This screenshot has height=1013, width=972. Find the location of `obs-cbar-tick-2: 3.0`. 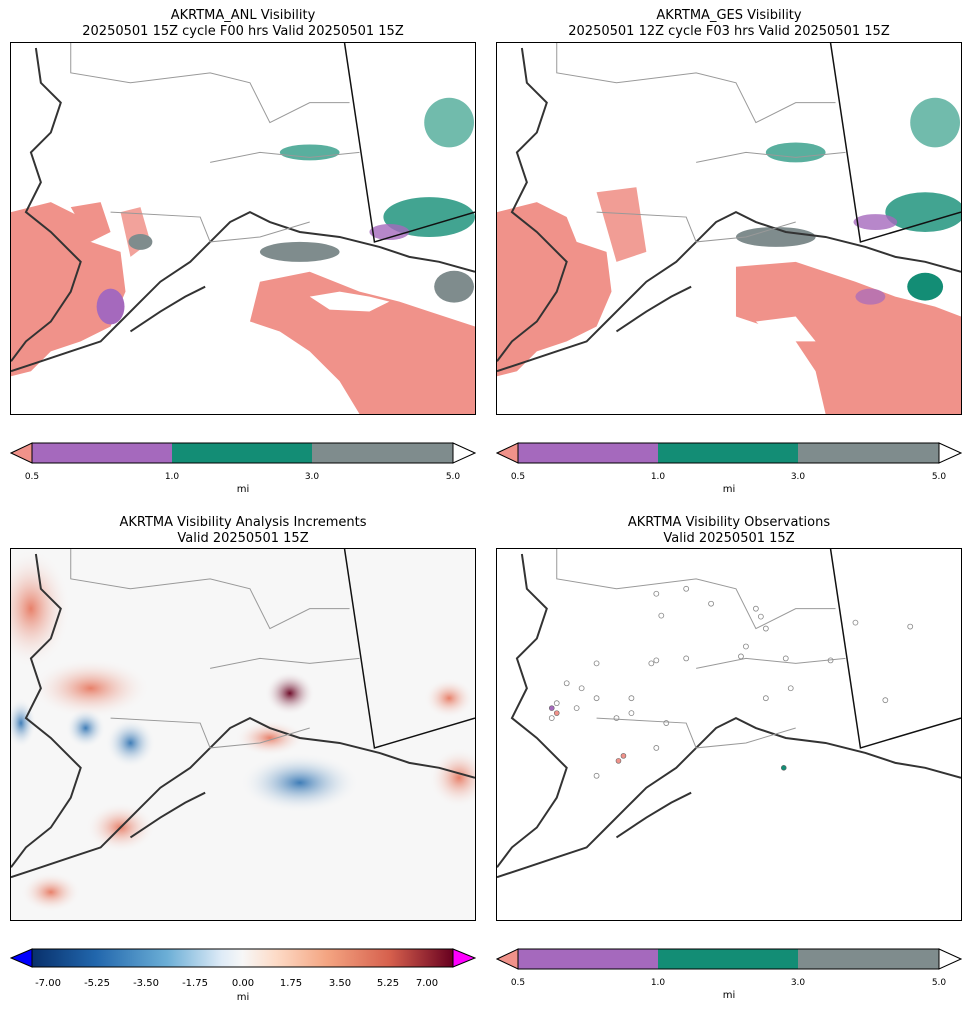

obs-cbar-tick-2: 3.0 is located at coordinates (798, 983).